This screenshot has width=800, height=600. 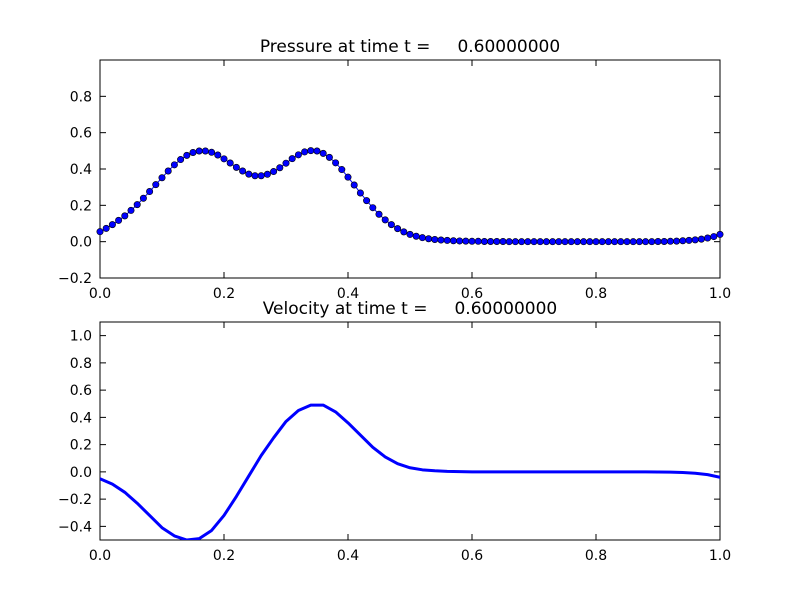 What do you see at coordinates (75, 500) in the screenshot?
I see `y-tick-label: −0.2` at bounding box center [75, 500].